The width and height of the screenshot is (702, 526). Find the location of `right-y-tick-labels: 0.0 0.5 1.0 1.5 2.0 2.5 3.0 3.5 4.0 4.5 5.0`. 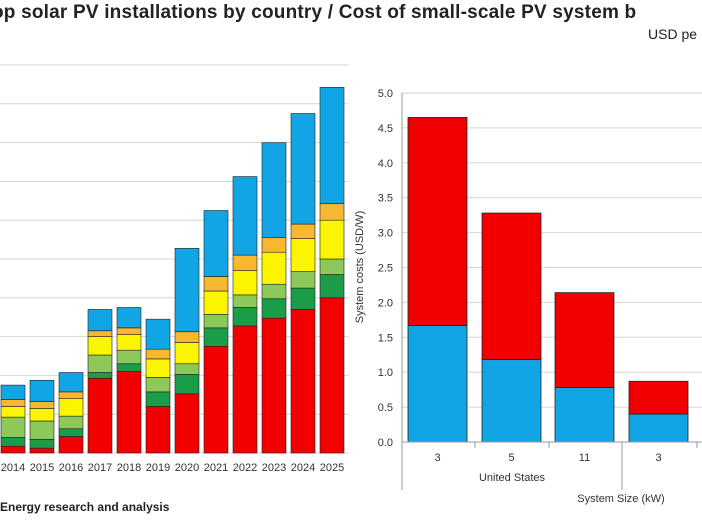

right-y-tick-labels: 0.0 0.5 1.0 1.5 2.0 2.5 3.0 3.5 4.0 4.5 5.0 is located at coordinates (385, 268).